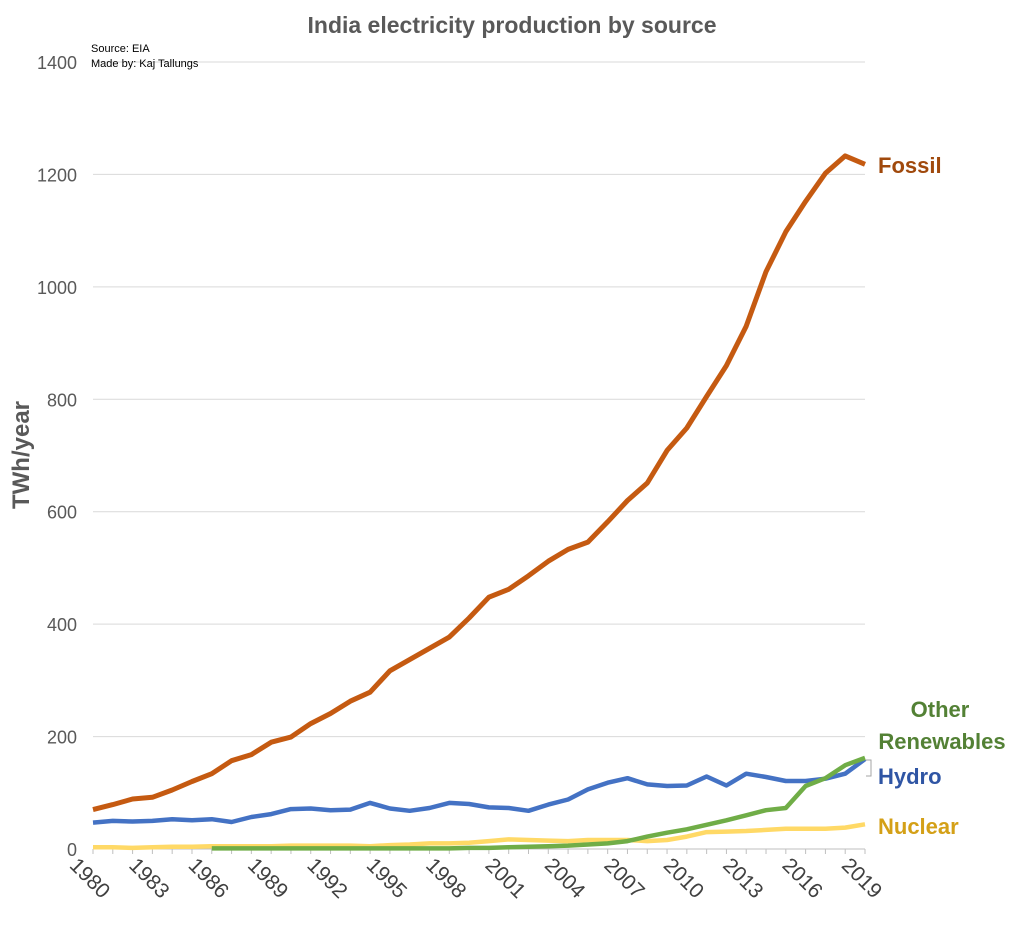 The image size is (1024, 937). What do you see at coordinates (623, 878) in the screenshot?
I see `x-tick-label: 2007` at bounding box center [623, 878].